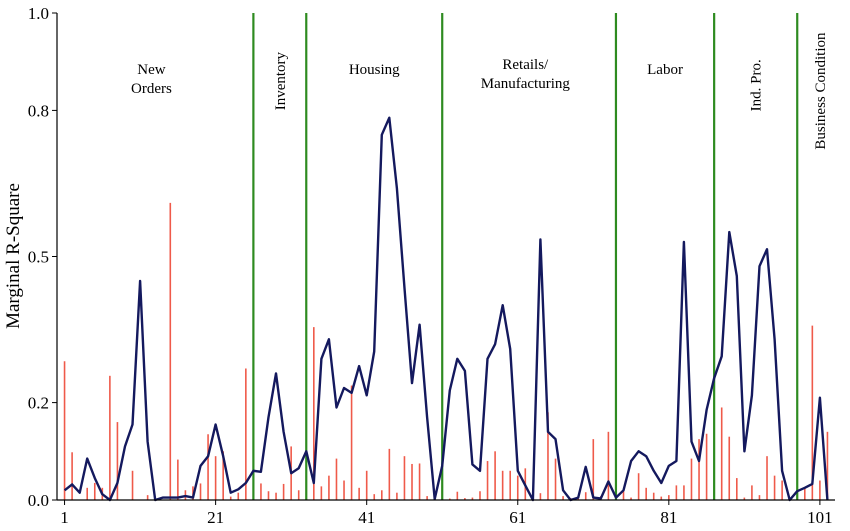 This screenshot has width=850, height=531. Describe the element at coordinates (13, 256) in the screenshot. I see `y-axis-title: Marginal R-Square` at that location.